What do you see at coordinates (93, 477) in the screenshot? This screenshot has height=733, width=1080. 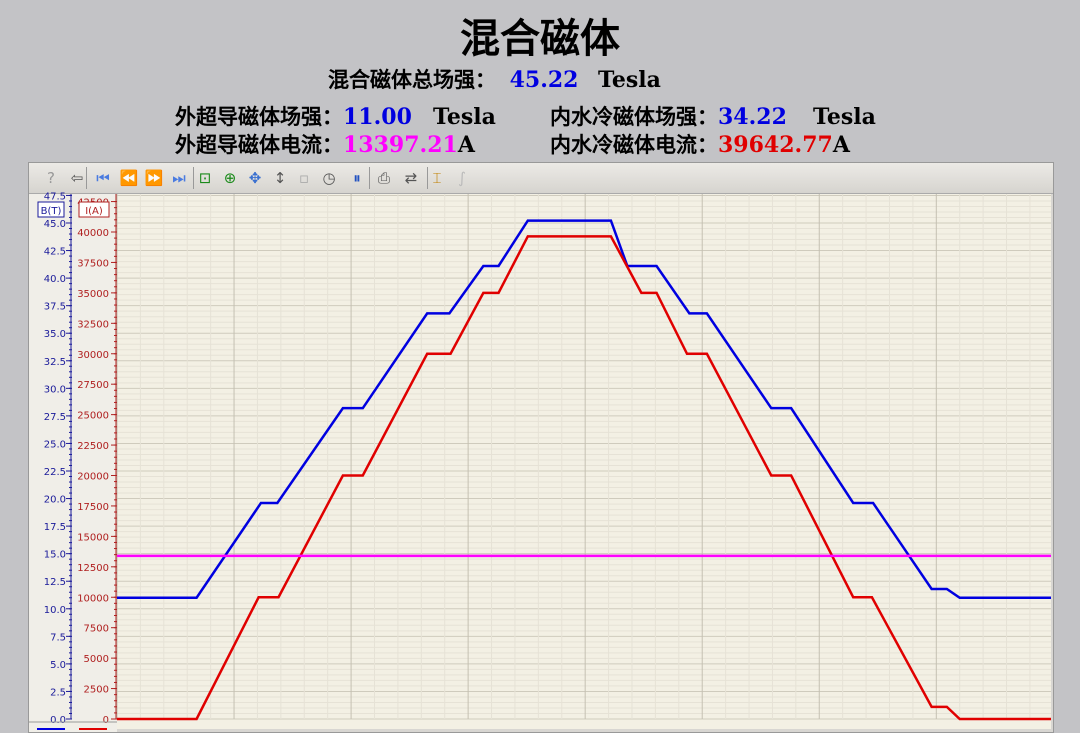 I see `axis-tick-label: 20000` at bounding box center [93, 477].